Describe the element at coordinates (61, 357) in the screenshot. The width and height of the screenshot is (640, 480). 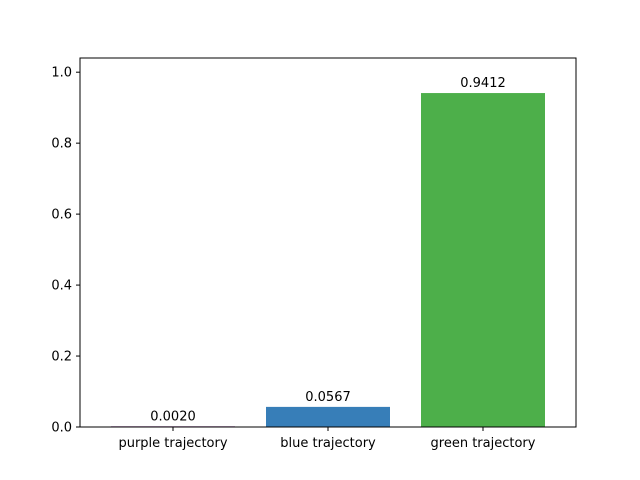
I see `y-tick-label: 0.2` at that location.